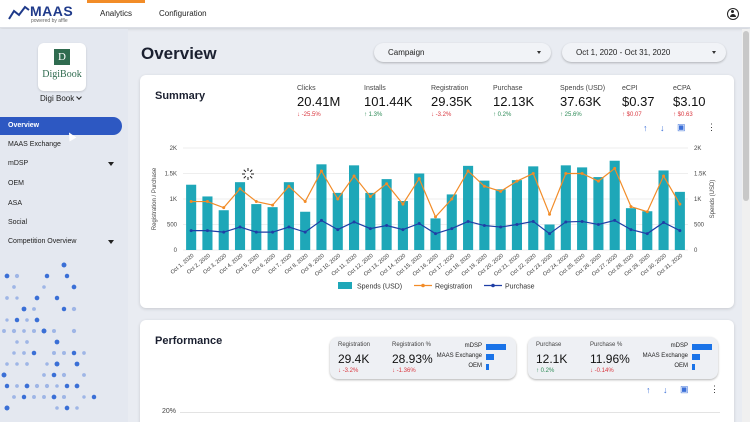  I want to click on campaign-dropdown: Campaign, so click(462, 52).